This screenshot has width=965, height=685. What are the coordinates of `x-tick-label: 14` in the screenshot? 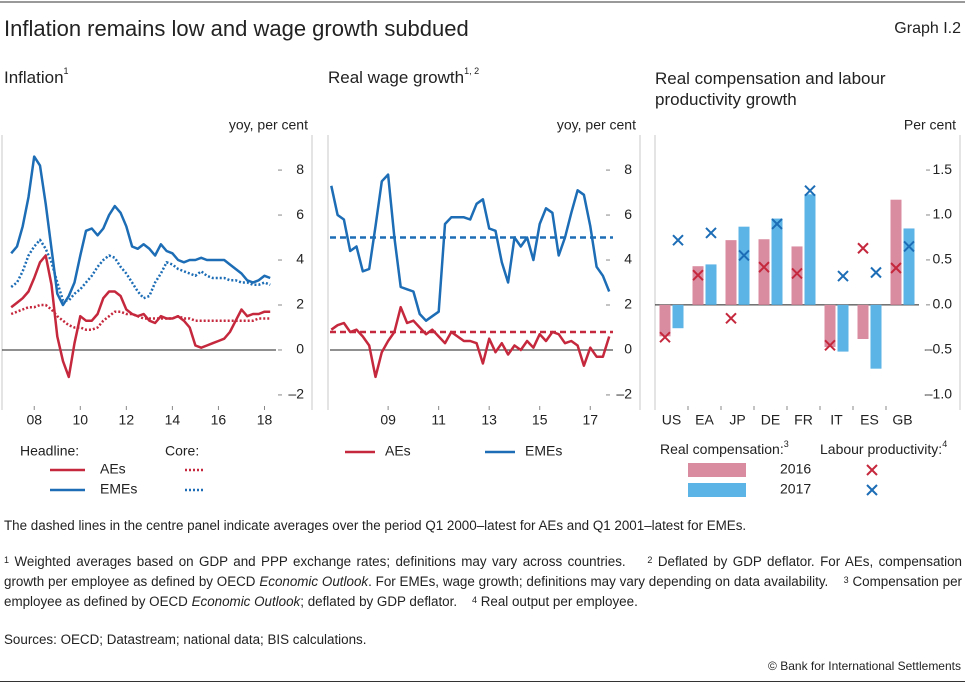 It's located at (173, 420).